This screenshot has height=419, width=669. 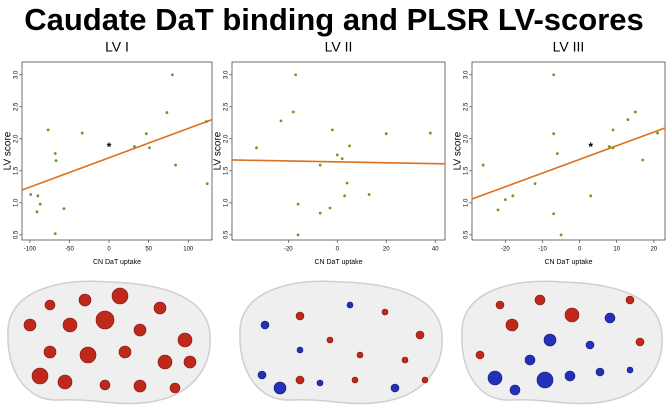 What do you see at coordinates (30, 250) in the screenshot?
I see `x-tick-label: -100` at bounding box center [30, 250].